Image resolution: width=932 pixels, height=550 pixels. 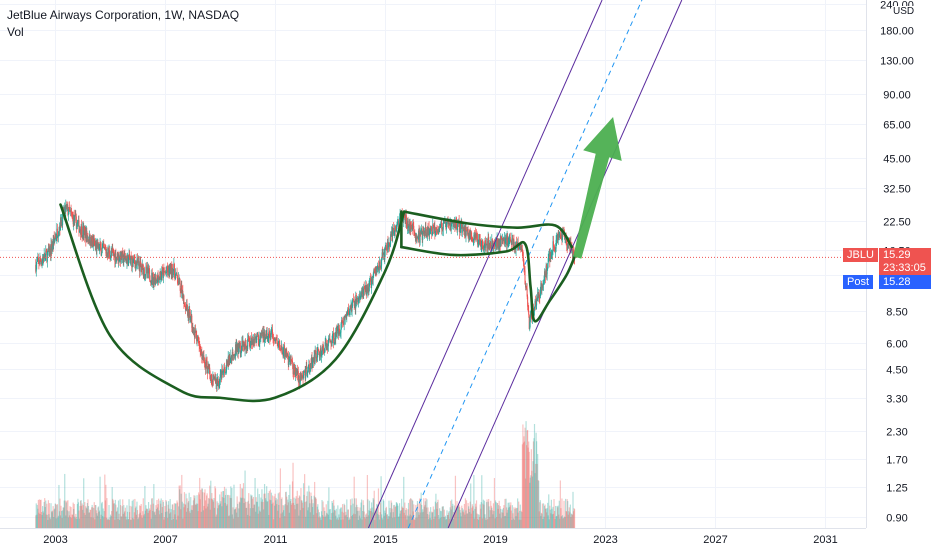 I want to click on price-tick-label: 45.00, so click(x=897, y=160).